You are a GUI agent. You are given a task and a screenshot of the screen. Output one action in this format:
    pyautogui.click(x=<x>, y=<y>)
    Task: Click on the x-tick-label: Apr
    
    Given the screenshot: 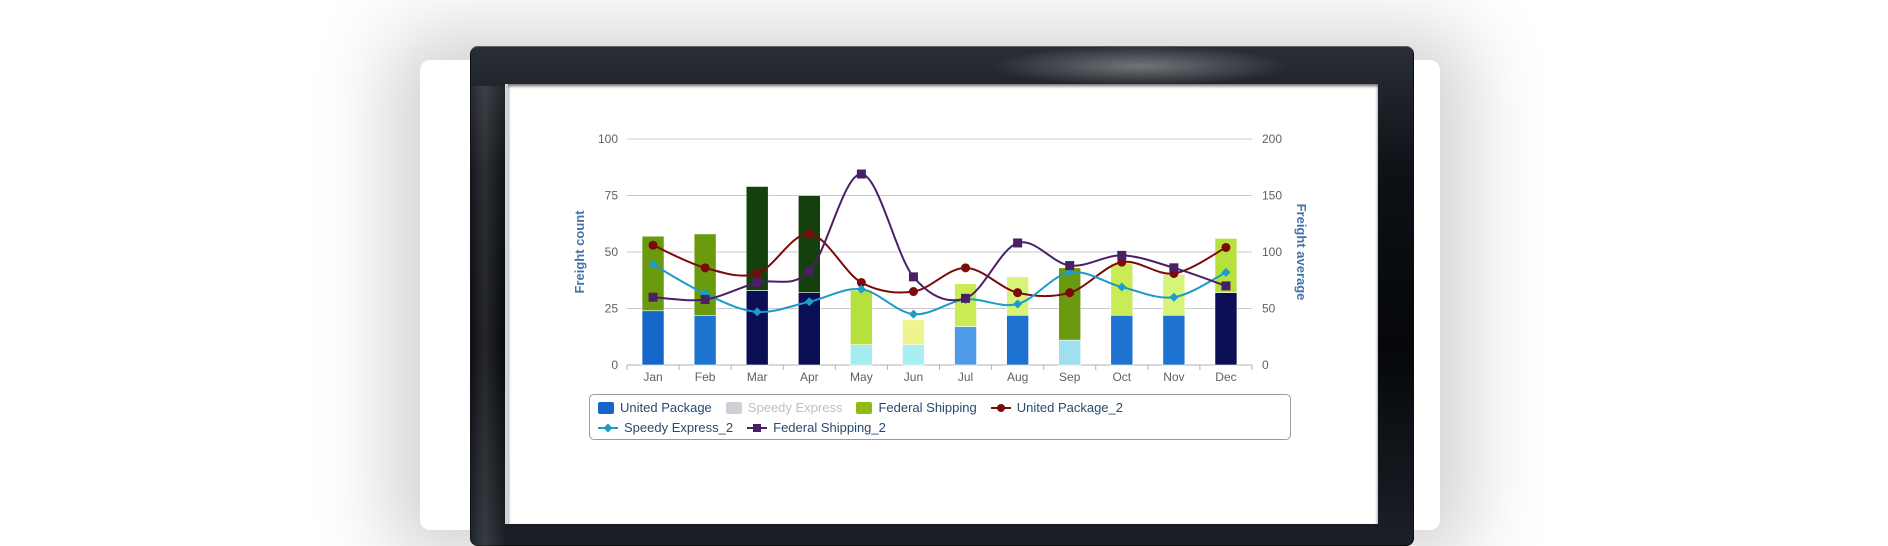 What is the action you would take?
    pyautogui.click(x=809, y=377)
    